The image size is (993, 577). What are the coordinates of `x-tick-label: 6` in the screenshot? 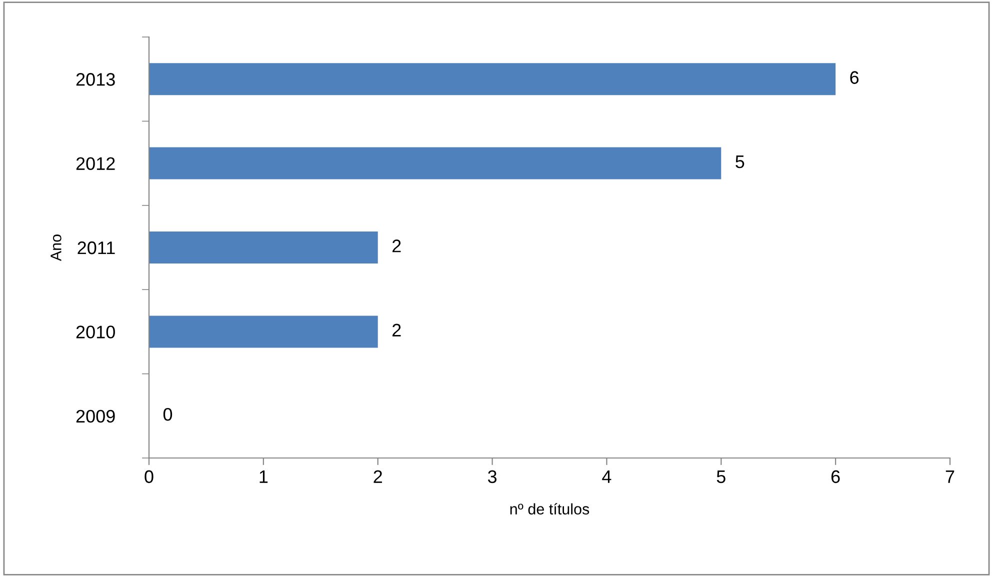 It's located at (835, 477).